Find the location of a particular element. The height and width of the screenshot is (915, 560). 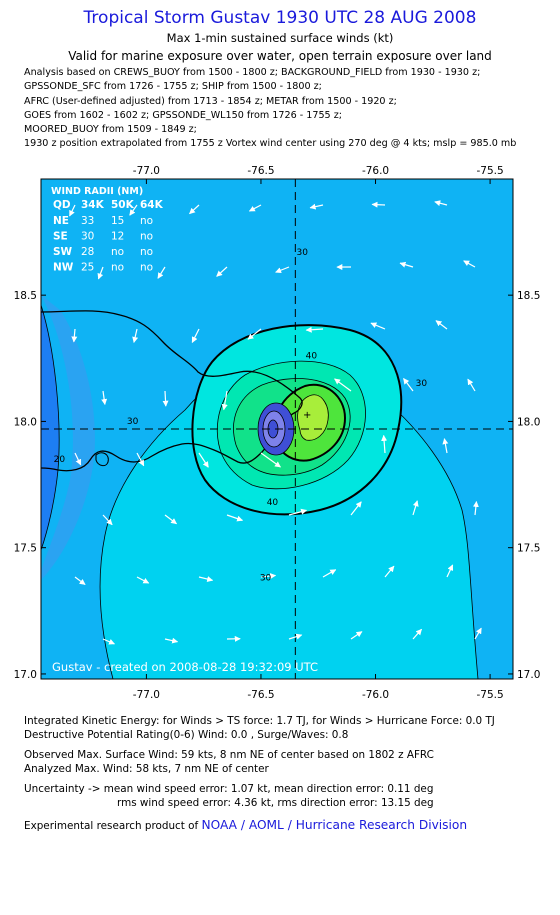

wind-radii-cell: 25 is located at coordinates (87, 268).